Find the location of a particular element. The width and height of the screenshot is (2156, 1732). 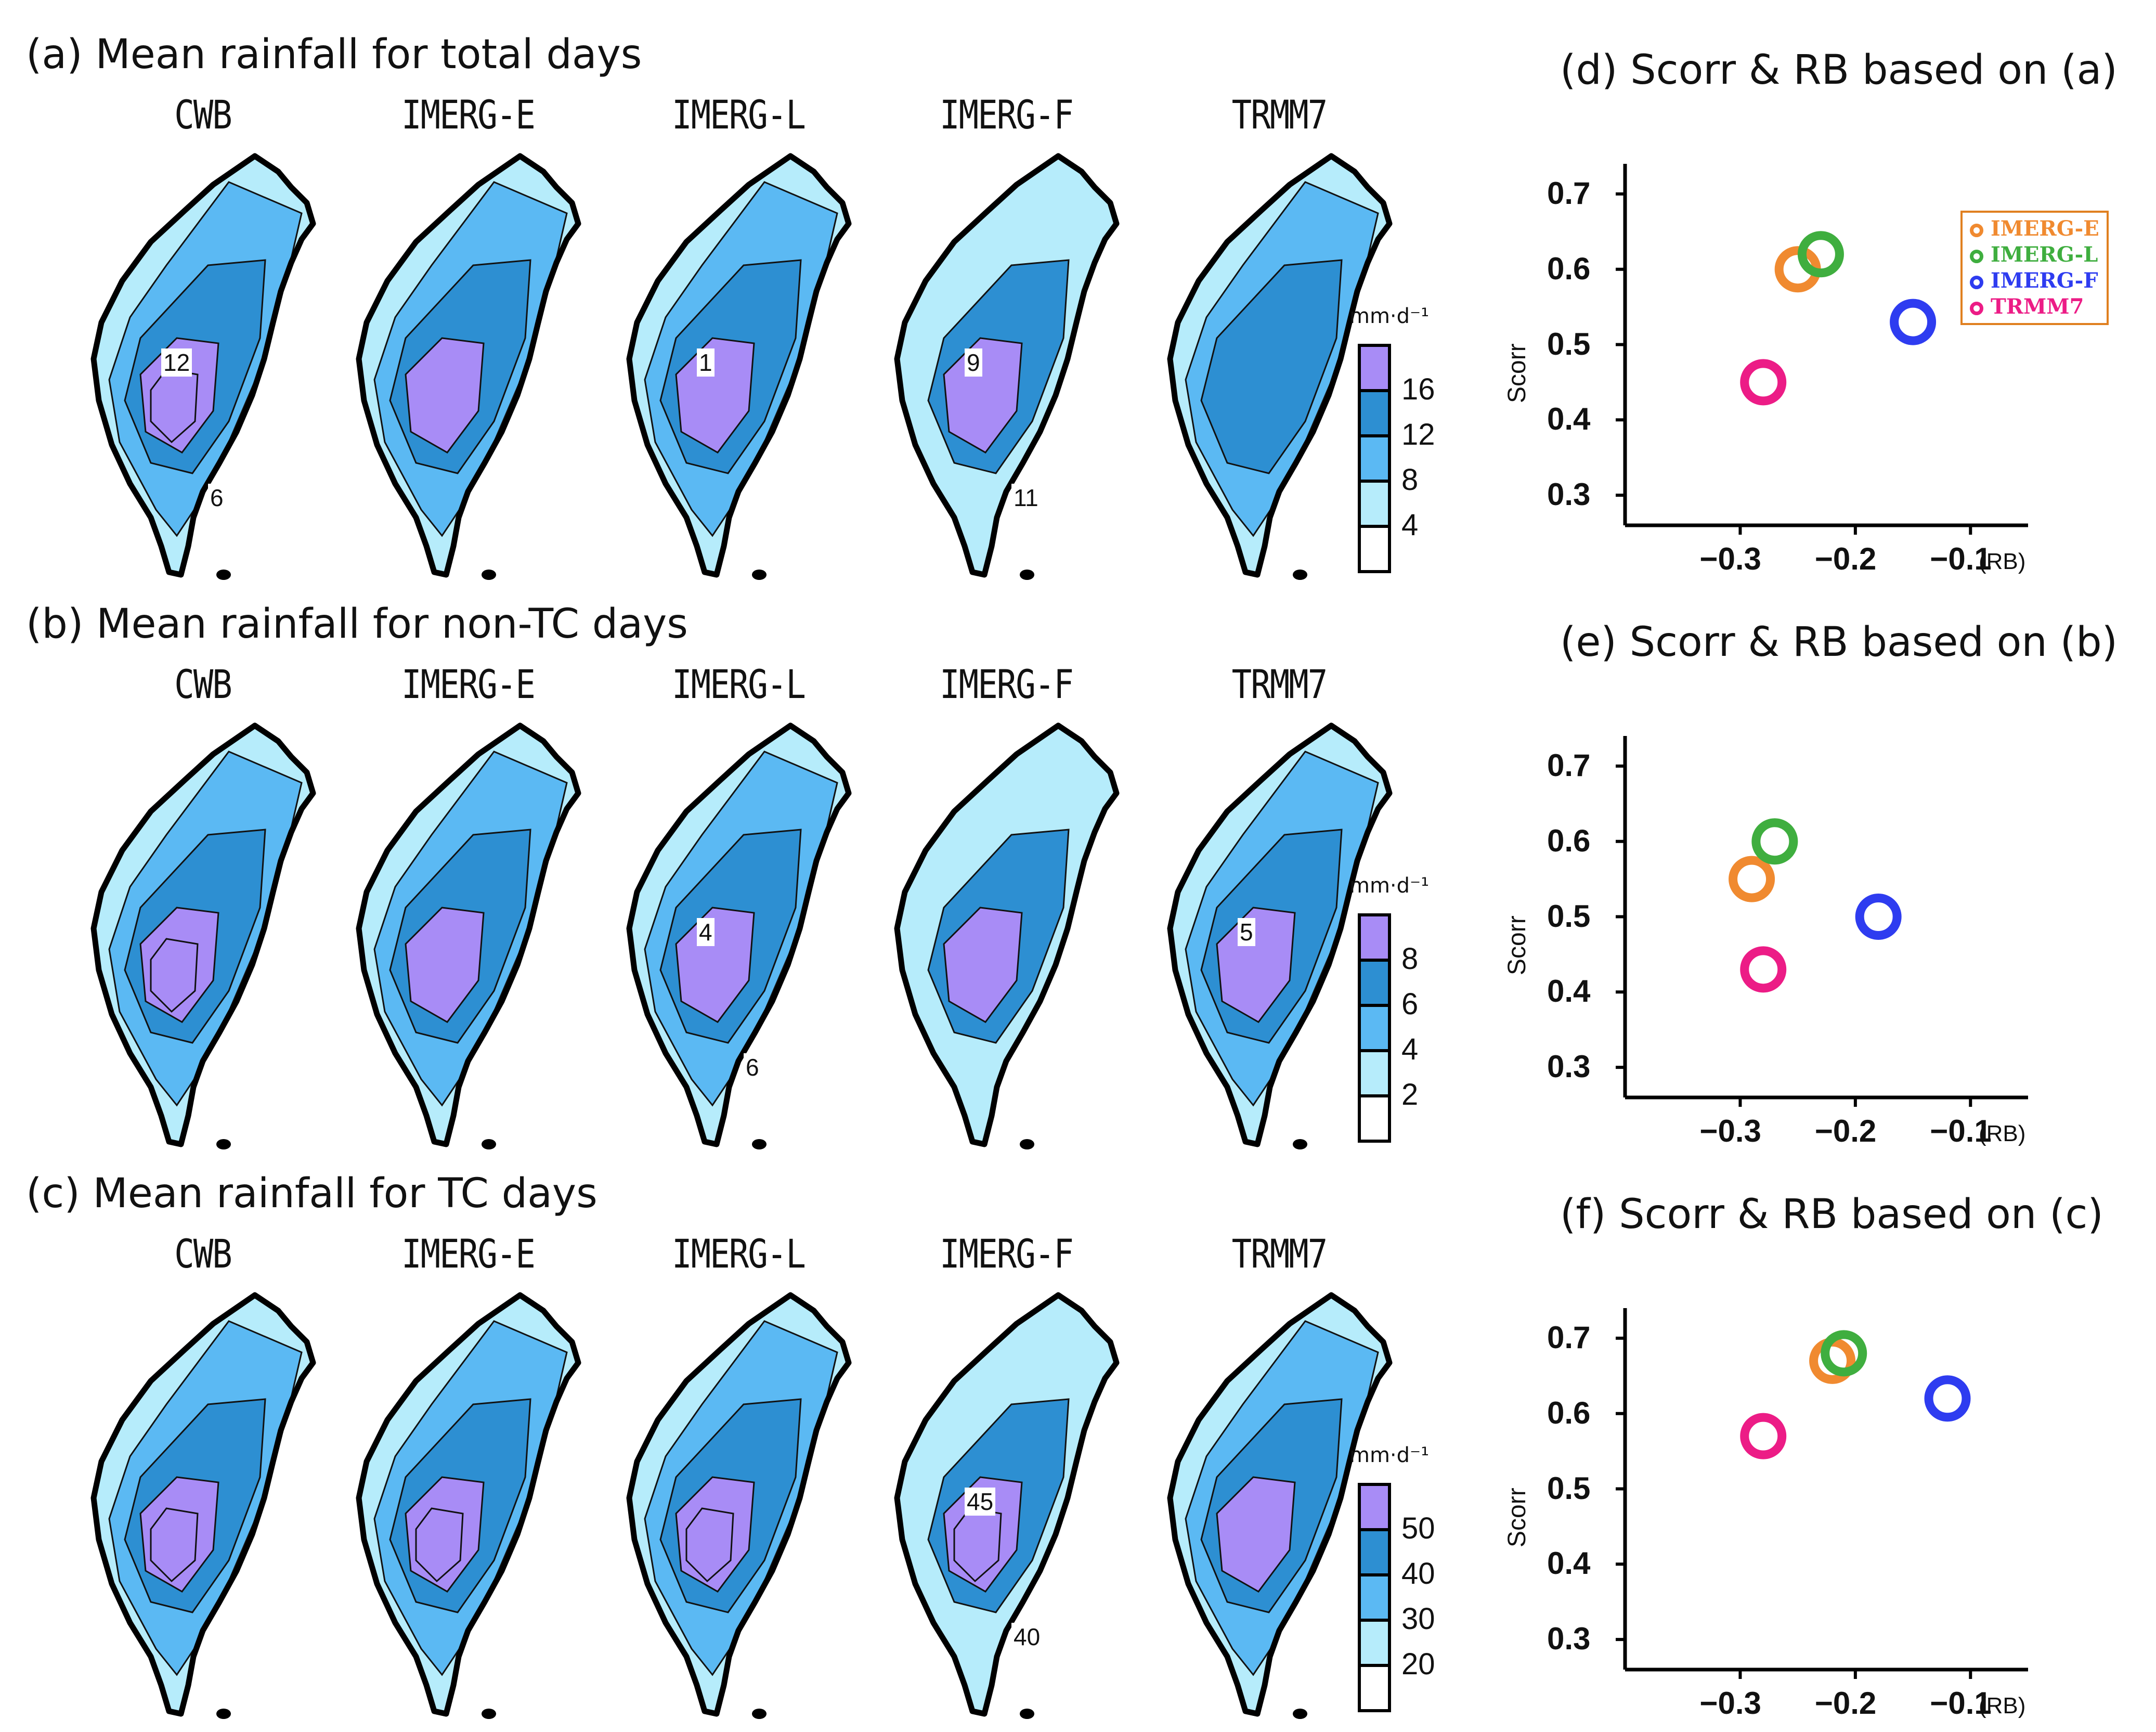

colorbar-tick: 16 is located at coordinates (1418, 389).